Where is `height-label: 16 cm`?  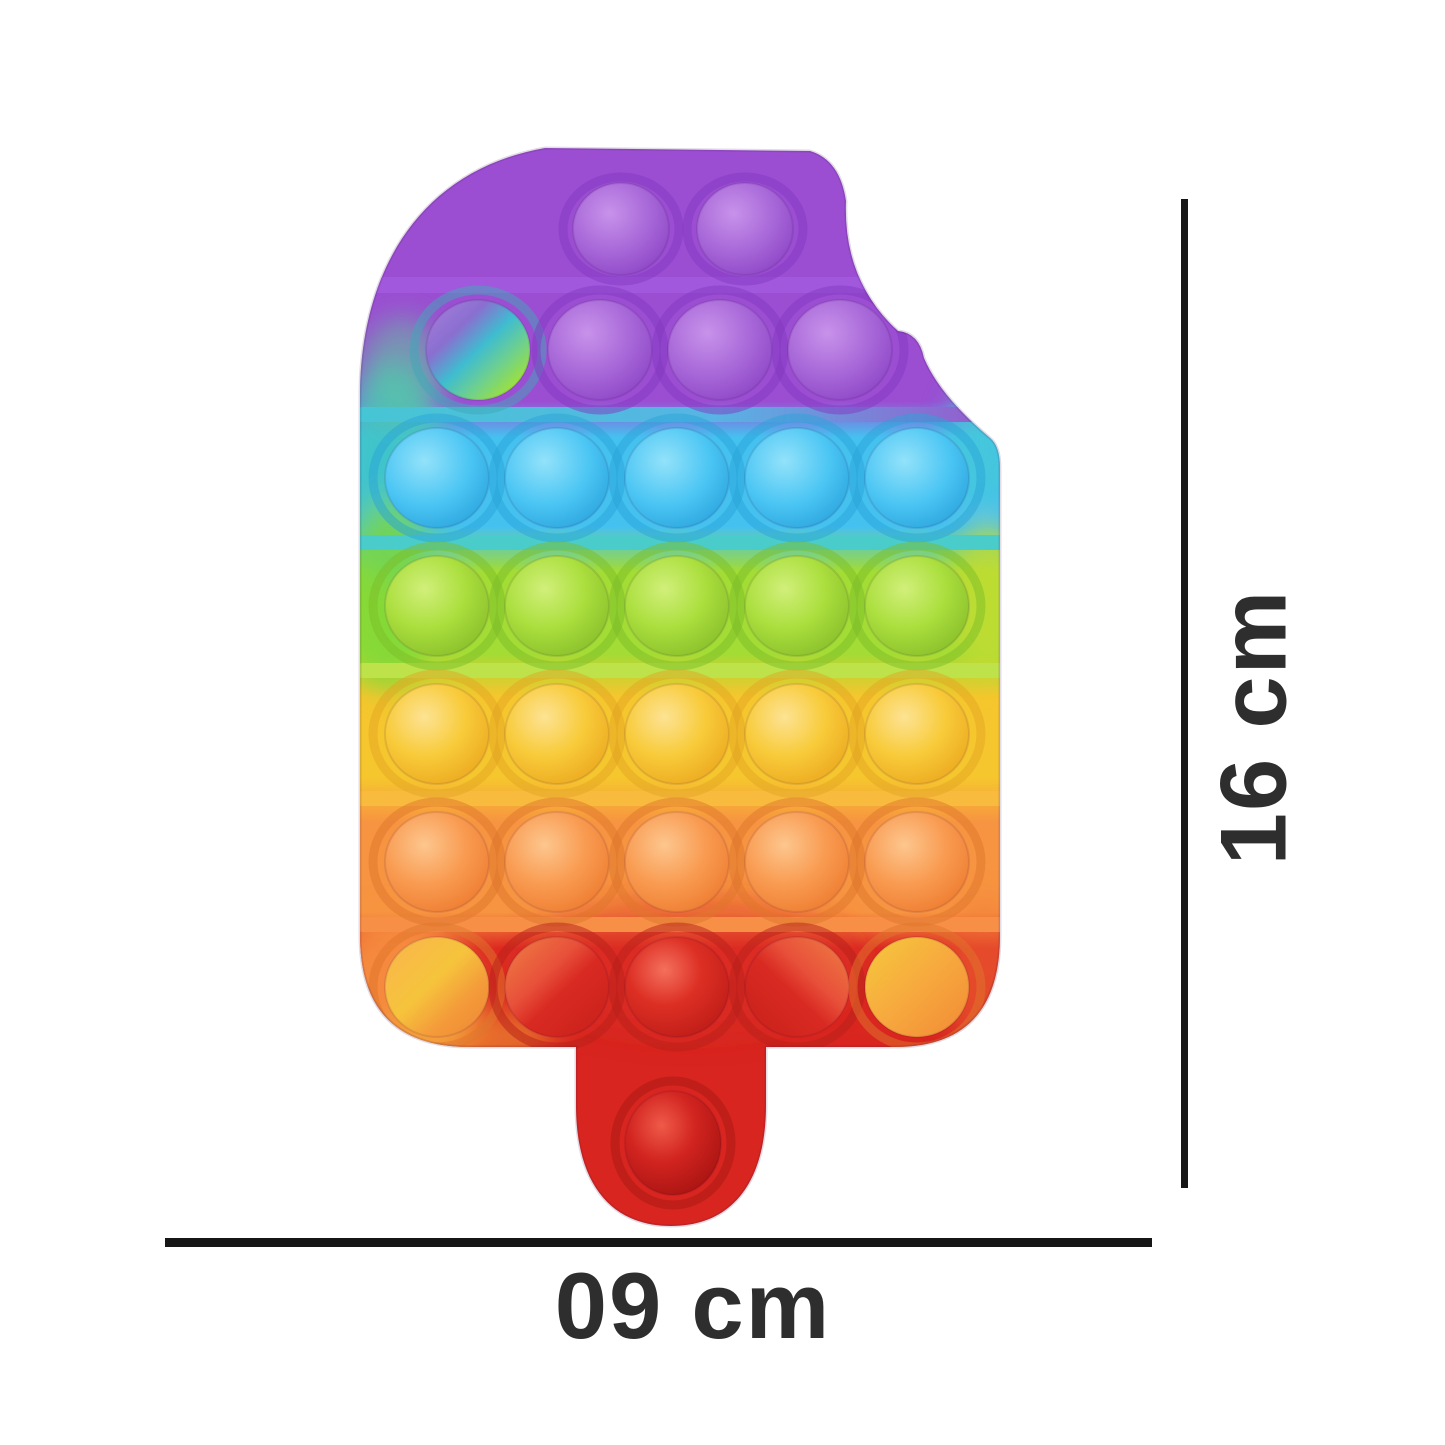 height-label: 16 cm is located at coordinates (1253, 727).